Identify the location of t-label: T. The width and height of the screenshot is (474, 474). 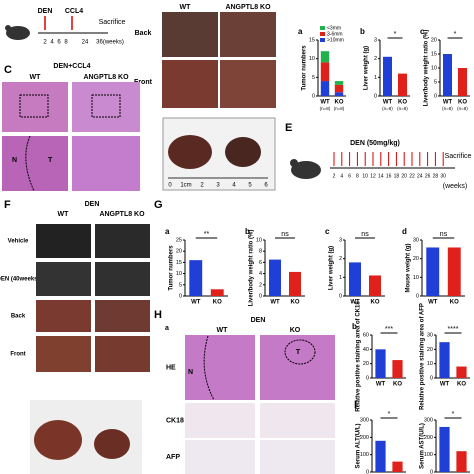
(298, 352).